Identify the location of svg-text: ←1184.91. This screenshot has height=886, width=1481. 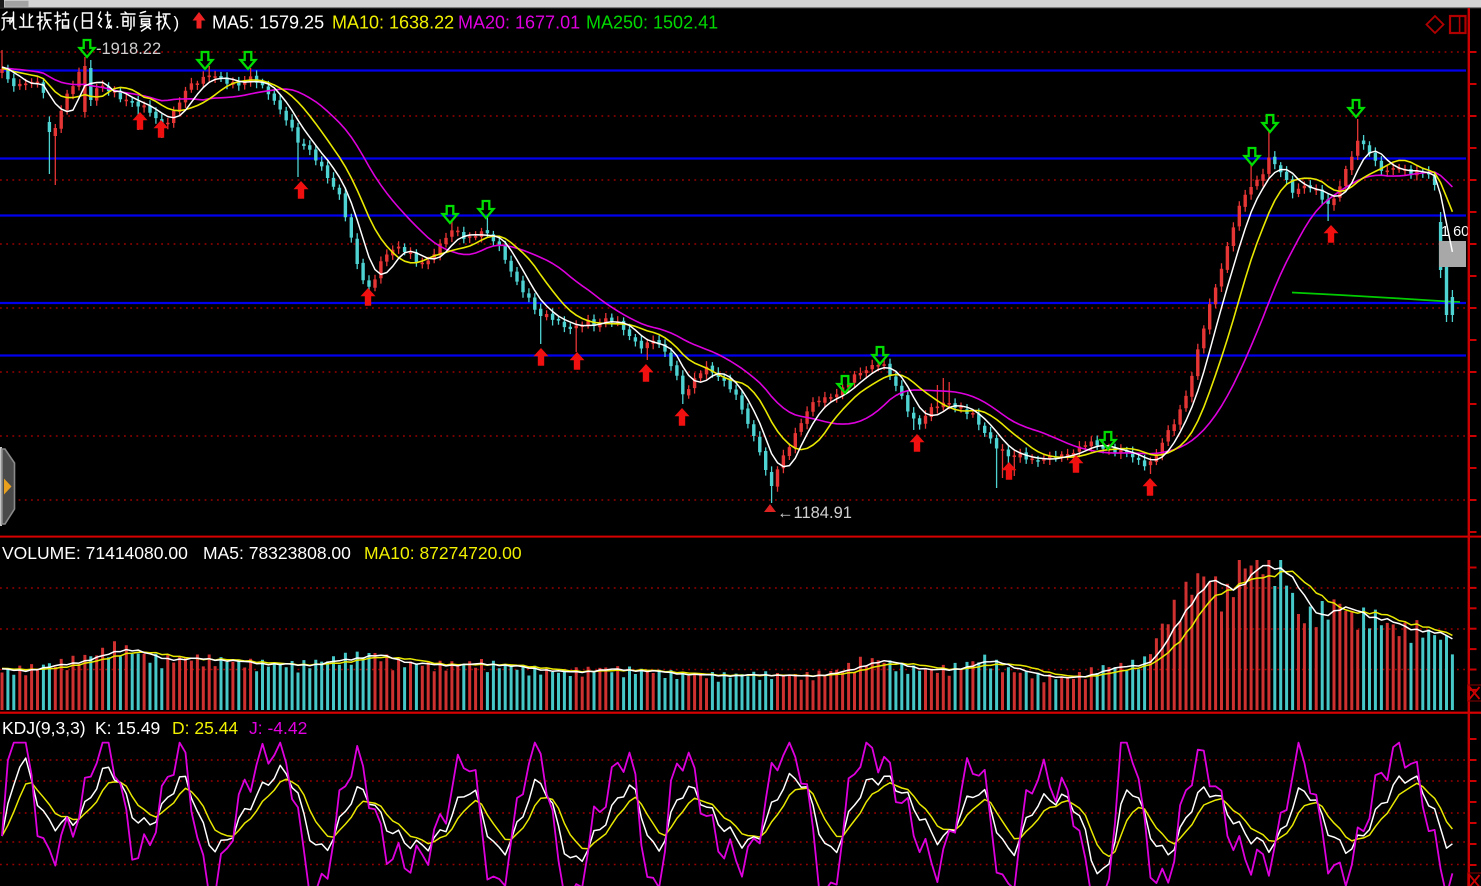
(814, 513).